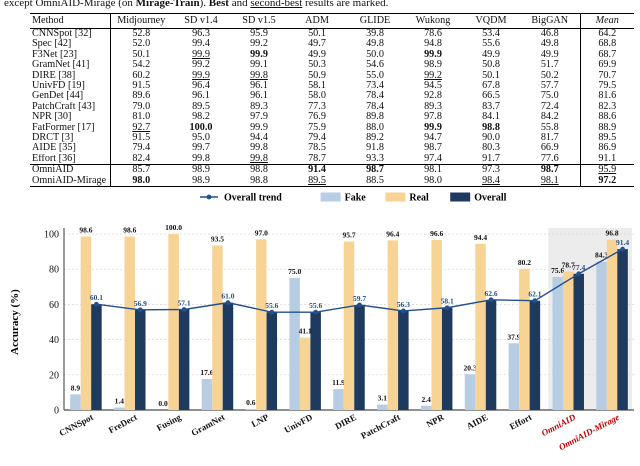 The height and width of the screenshot is (466, 640). Describe the element at coordinates (433, 33) in the screenshot. I see `table-cell: 78.6` at that location.